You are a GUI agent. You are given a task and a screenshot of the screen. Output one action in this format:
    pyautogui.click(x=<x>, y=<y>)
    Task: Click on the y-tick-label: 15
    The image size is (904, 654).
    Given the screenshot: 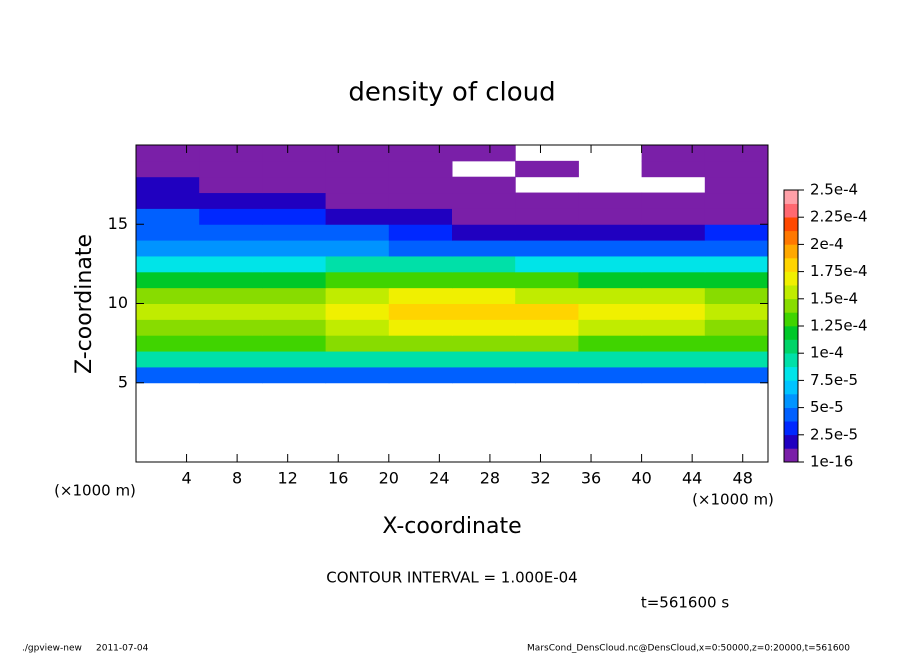 What is the action you would take?
    pyautogui.click(x=118, y=223)
    